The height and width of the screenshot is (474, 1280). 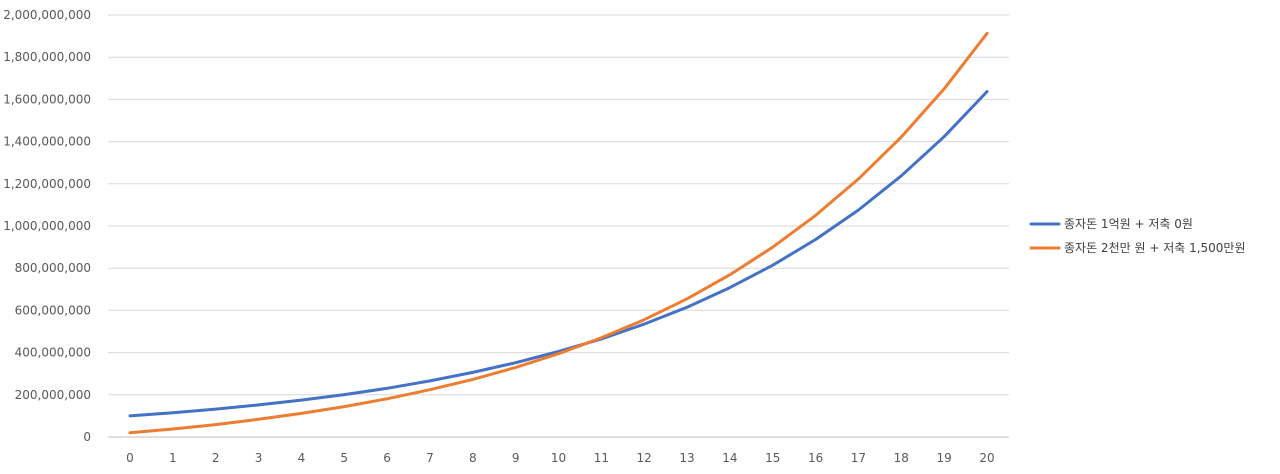 What do you see at coordinates (130, 458) in the screenshot?
I see `x-tick-label: 0` at bounding box center [130, 458].